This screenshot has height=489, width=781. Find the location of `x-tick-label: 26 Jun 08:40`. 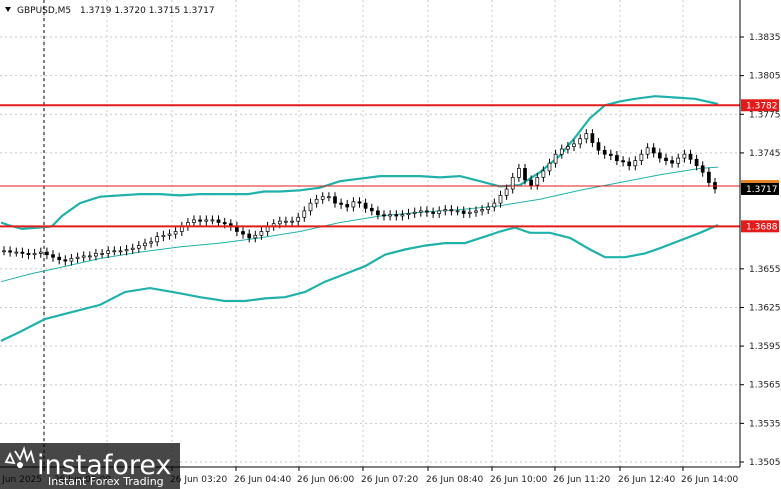

x-tick-label: 26 Jun 08:40 is located at coordinates (454, 480).